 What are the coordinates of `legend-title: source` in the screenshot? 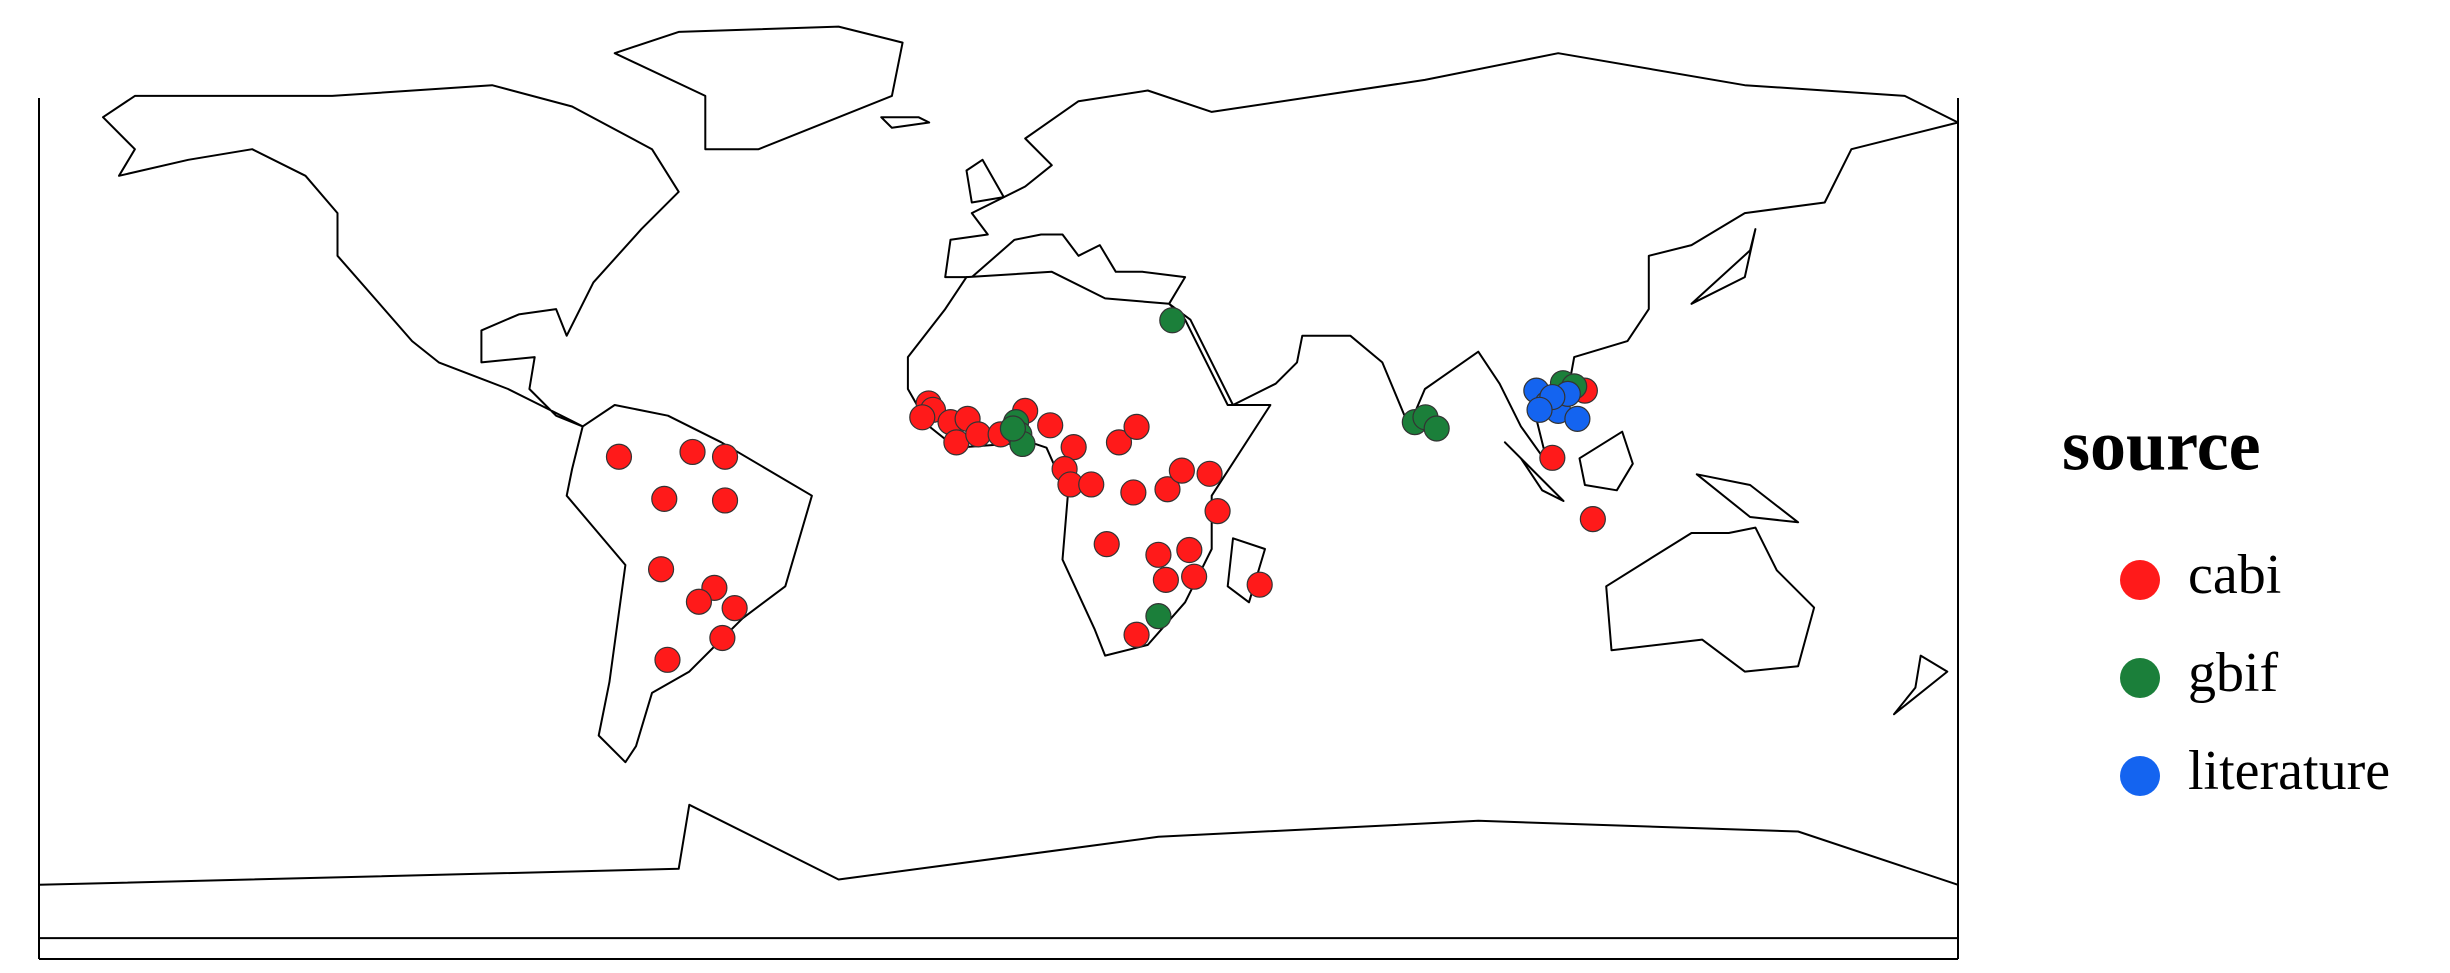 It's located at (2161, 446).